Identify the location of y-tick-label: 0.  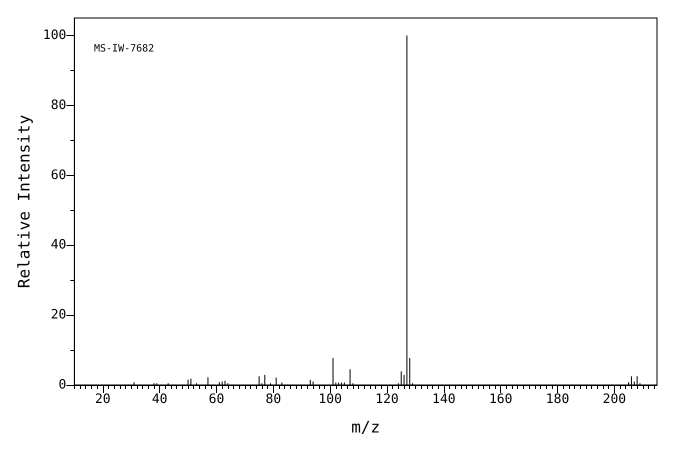
(62, 385).